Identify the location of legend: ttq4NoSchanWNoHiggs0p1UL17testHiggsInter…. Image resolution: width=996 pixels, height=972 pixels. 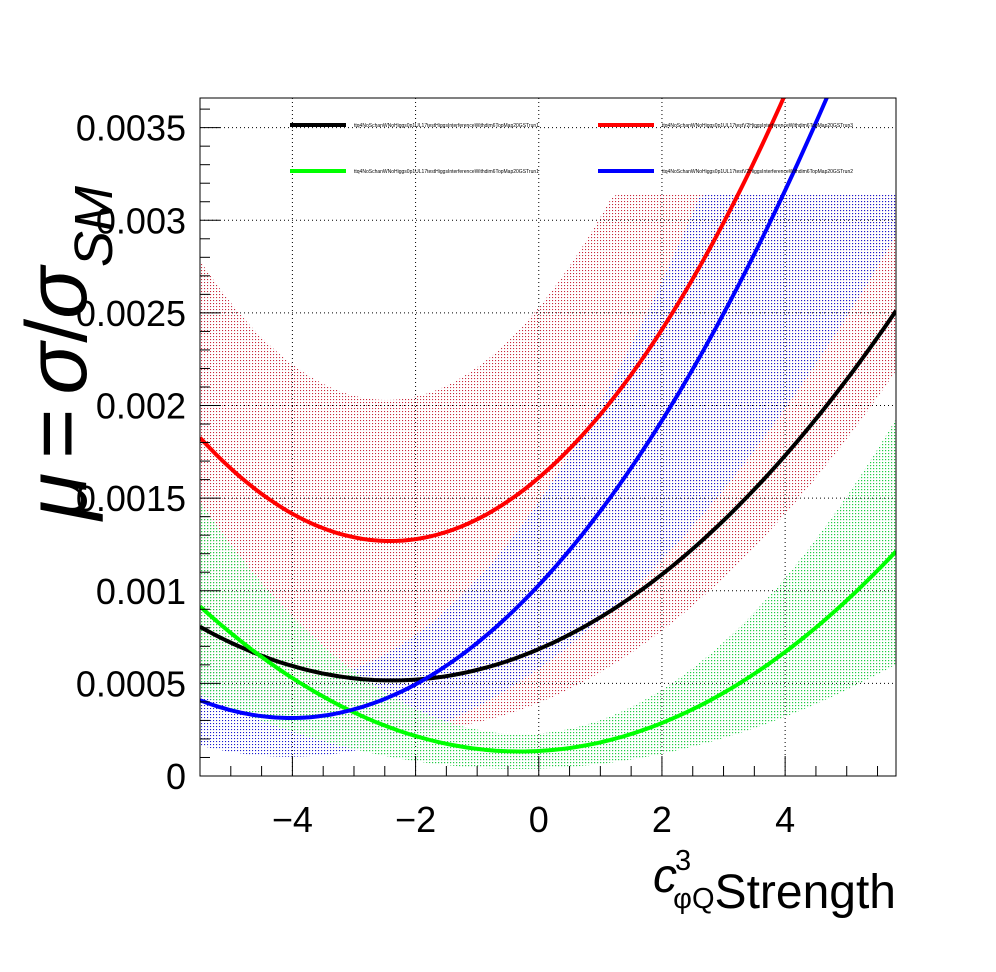
(571, 149).